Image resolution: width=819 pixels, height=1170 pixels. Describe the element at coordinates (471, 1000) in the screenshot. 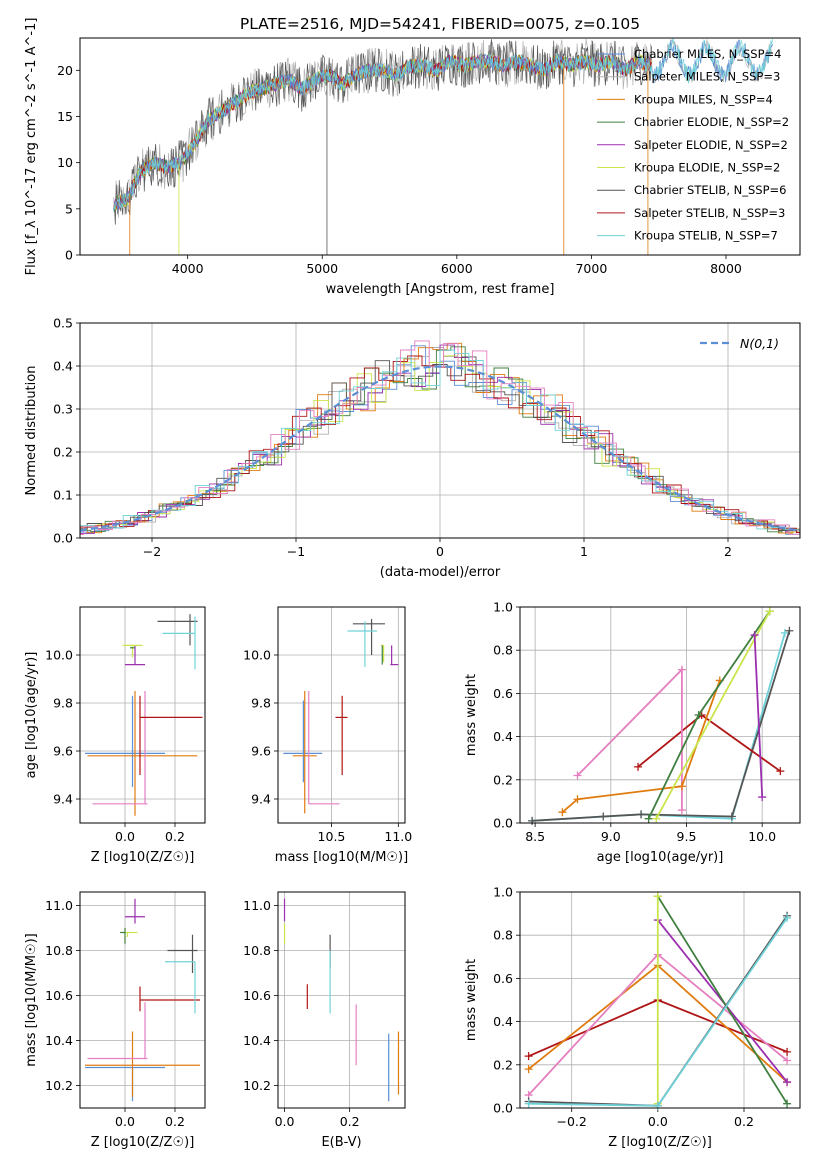

I see `y-axis-label: mass weight` at that location.